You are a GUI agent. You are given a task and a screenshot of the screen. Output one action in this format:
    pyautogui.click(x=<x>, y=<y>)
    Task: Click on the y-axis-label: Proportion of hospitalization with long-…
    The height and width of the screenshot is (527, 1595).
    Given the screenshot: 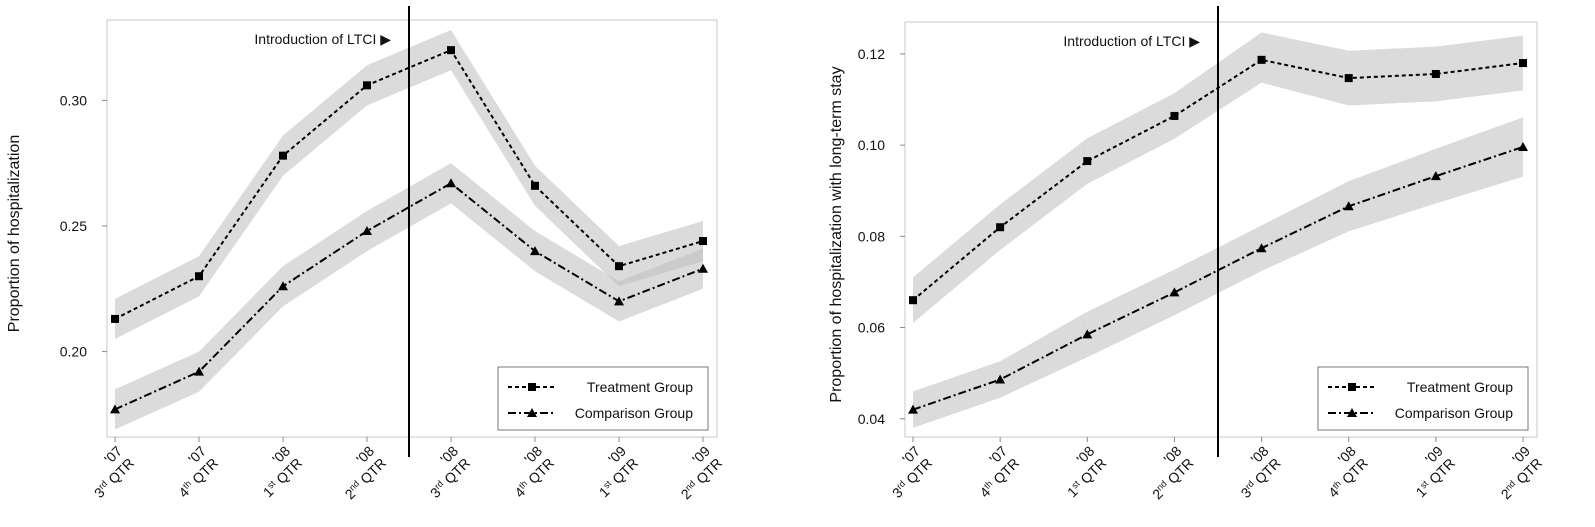 What is the action you would take?
    pyautogui.click(x=836, y=234)
    